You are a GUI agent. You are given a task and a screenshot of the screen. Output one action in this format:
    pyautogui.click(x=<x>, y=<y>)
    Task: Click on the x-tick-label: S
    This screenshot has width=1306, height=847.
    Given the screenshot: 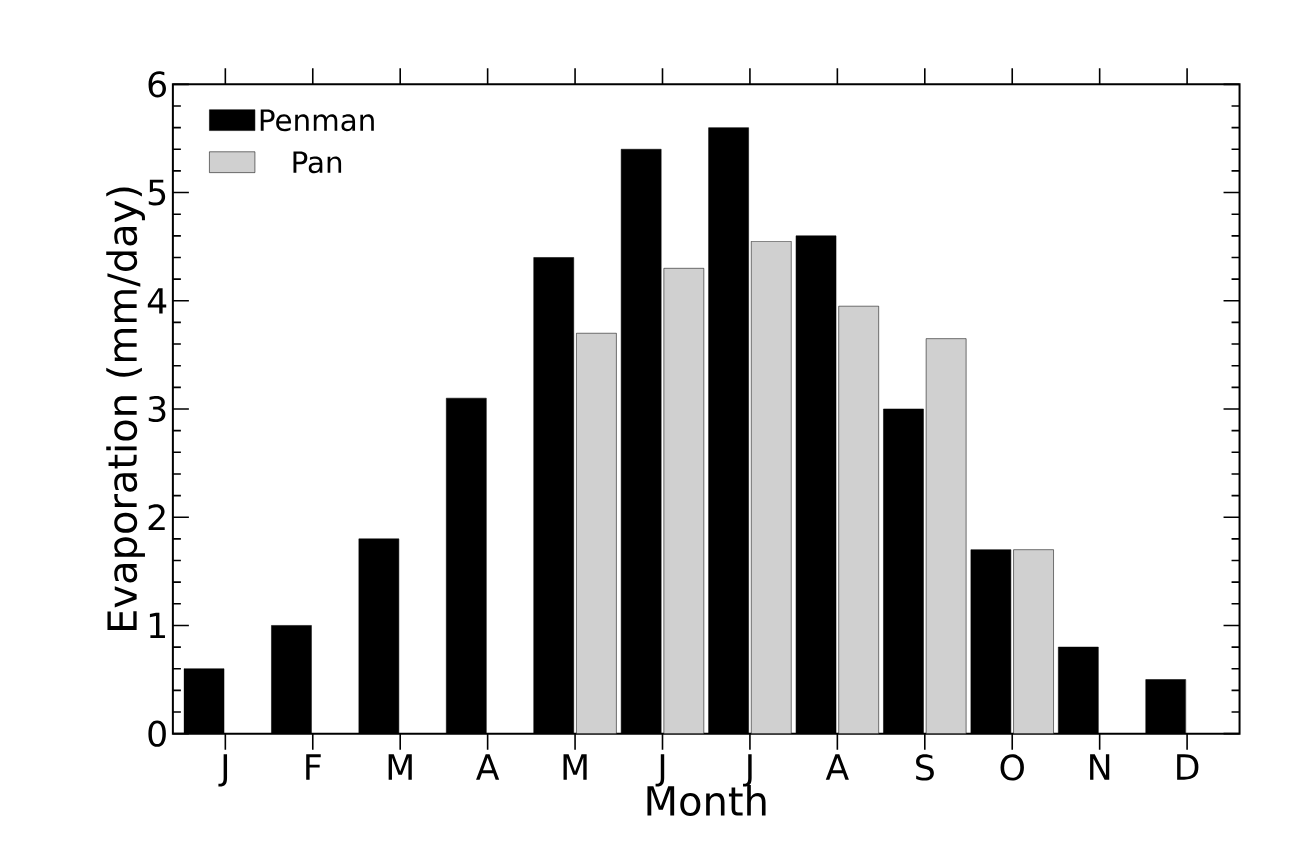 What is the action you would take?
    pyautogui.click(x=925, y=767)
    